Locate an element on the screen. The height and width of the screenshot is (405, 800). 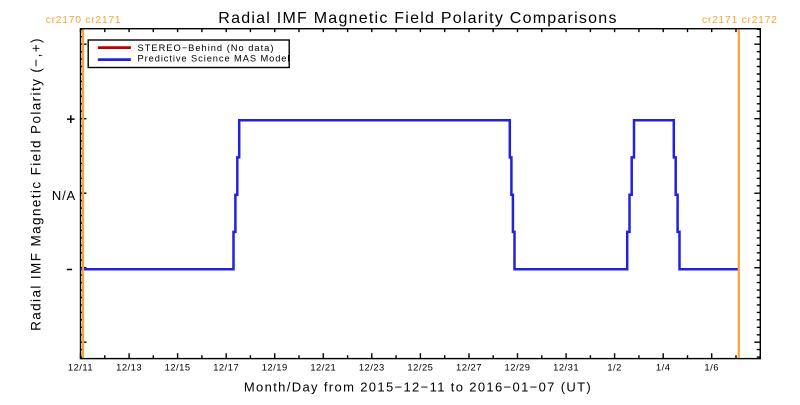
svg-text: 12/15 is located at coordinates (178, 367).